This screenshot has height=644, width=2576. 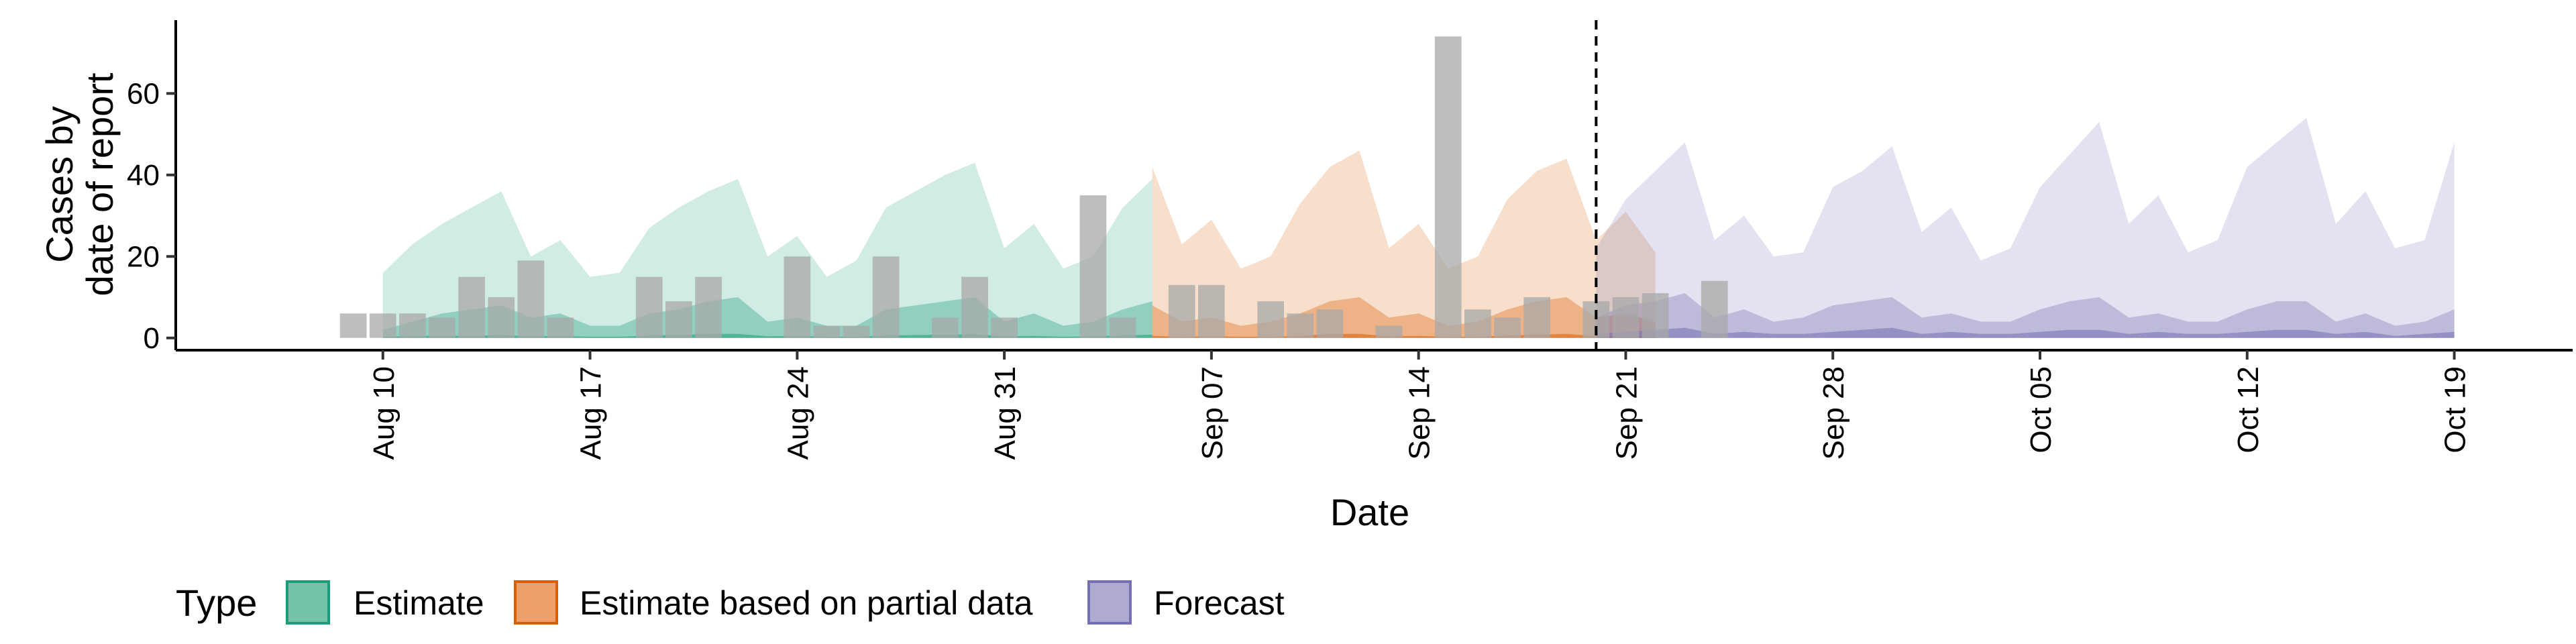 I want to click on partial-ribbon-outer, so click(x=1404, y=244).